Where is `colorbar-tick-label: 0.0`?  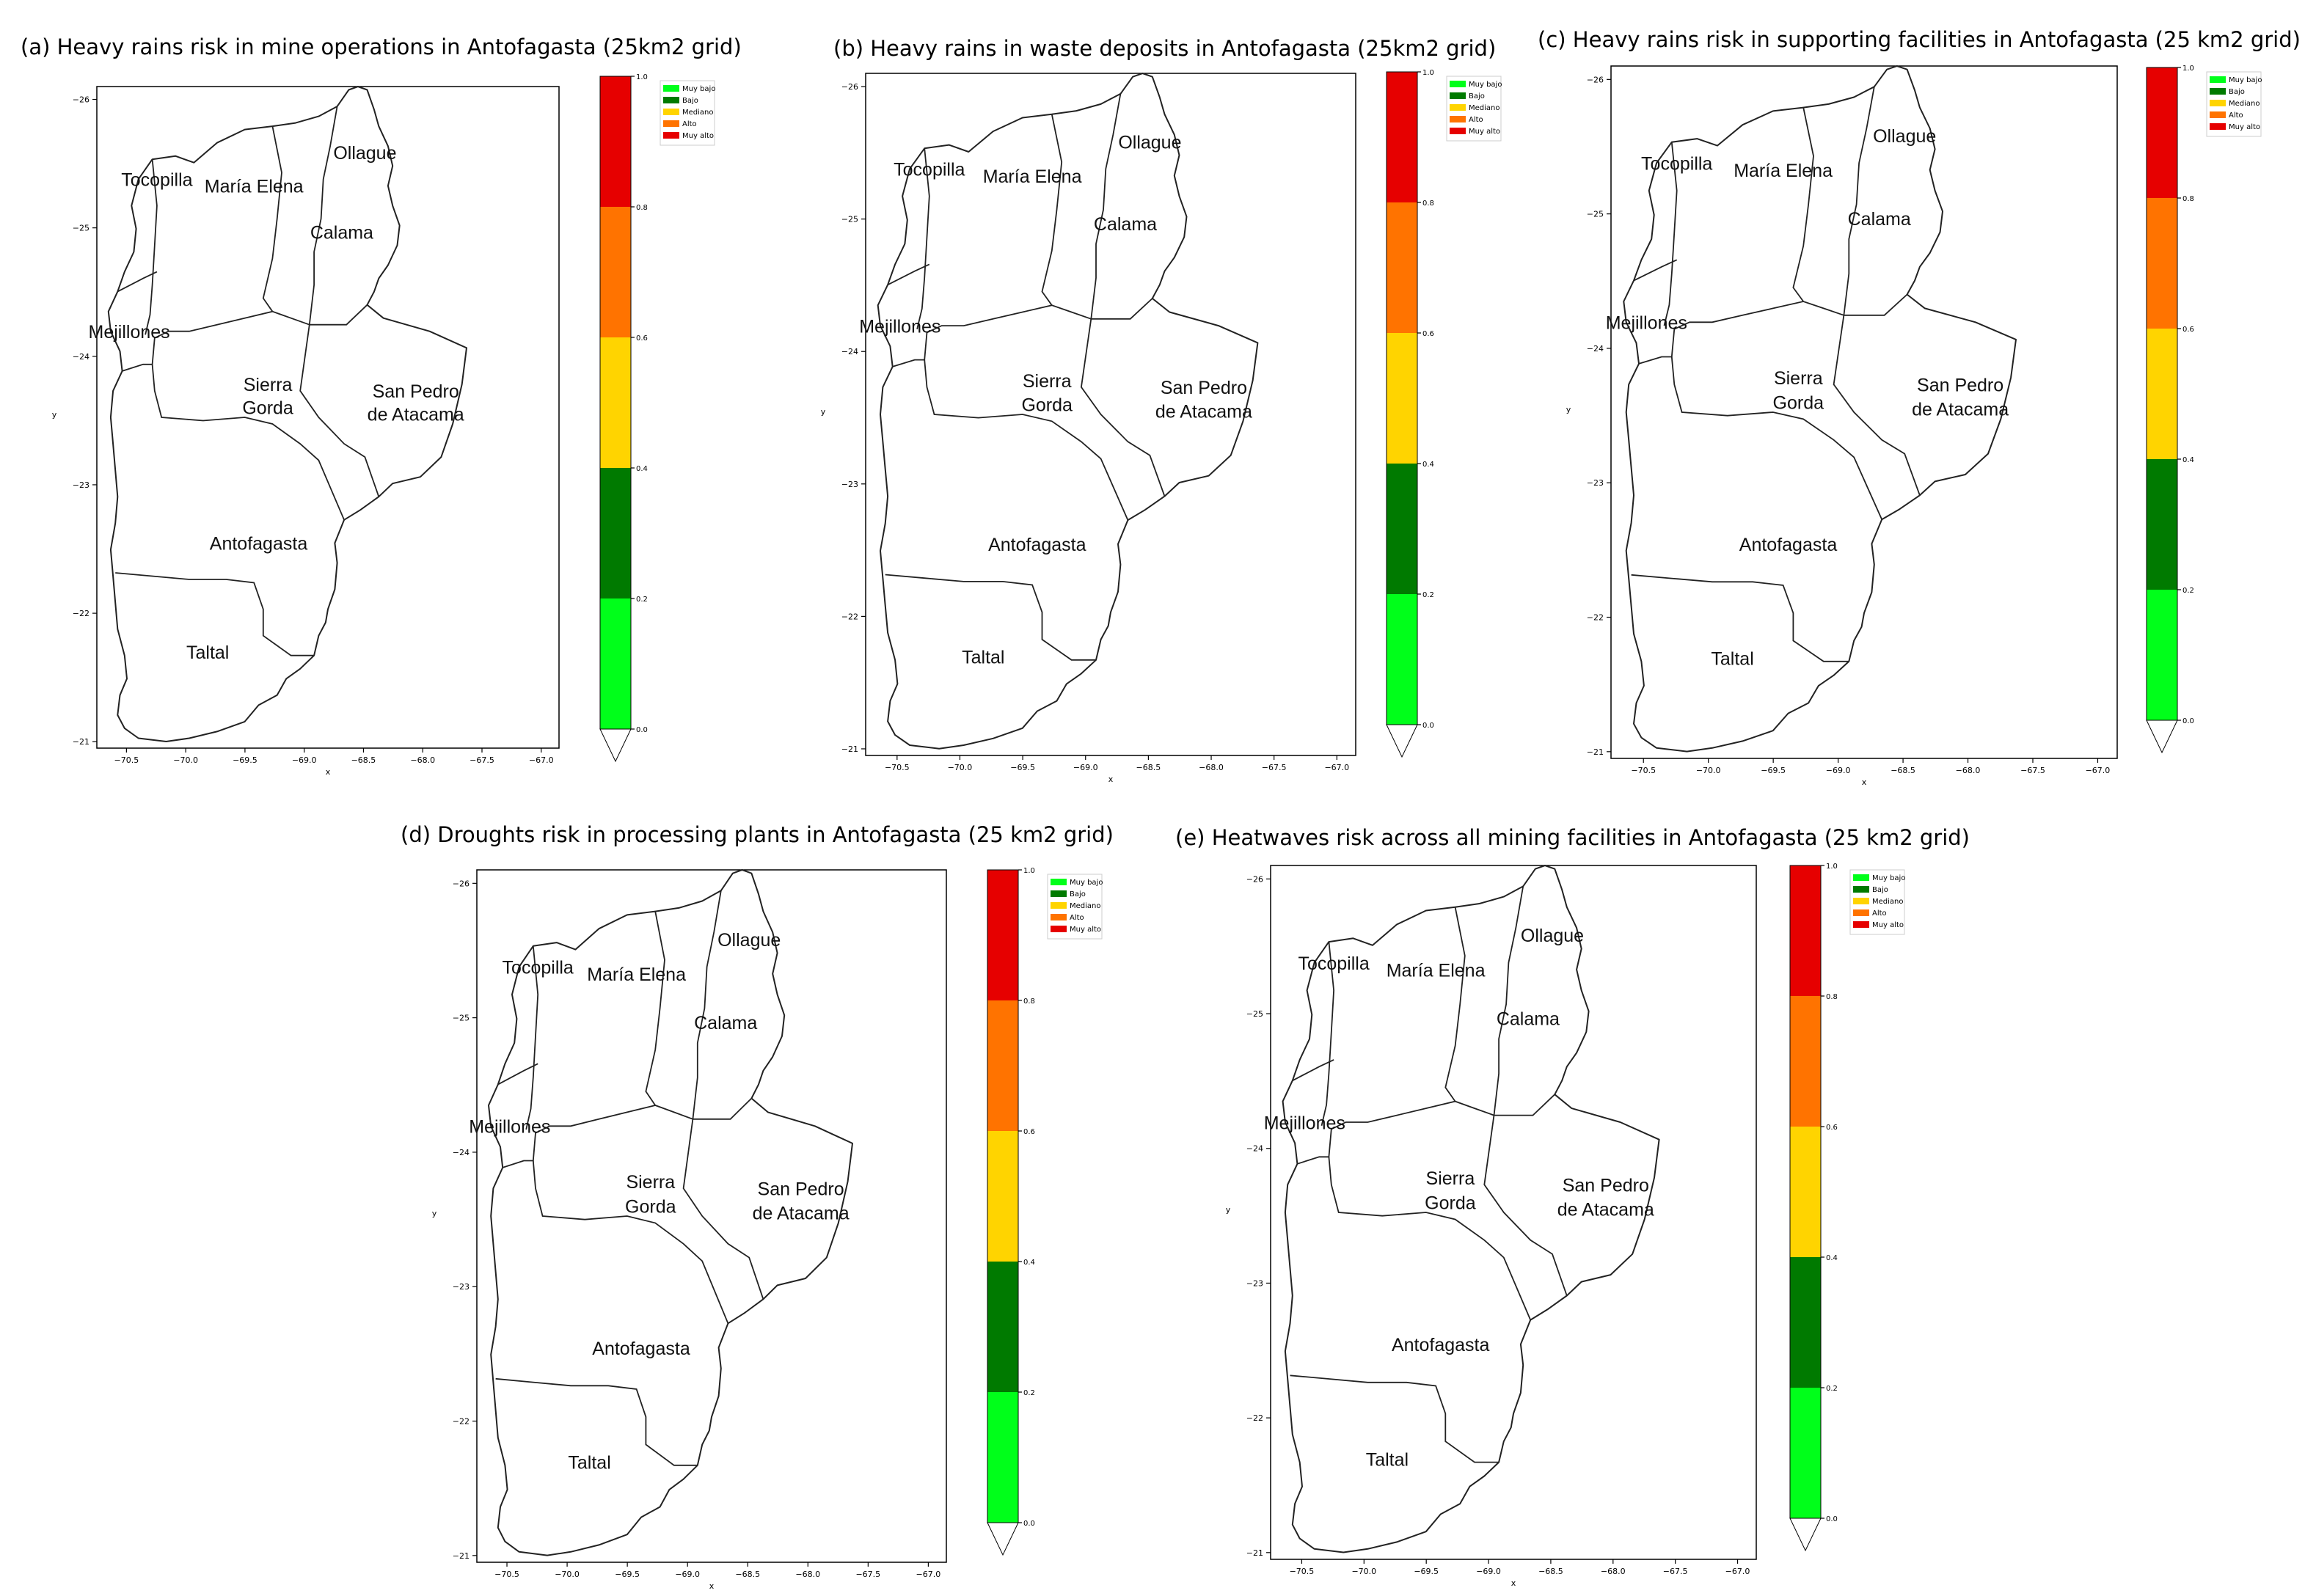 colorbar-tick-label: 0.0 is located at coordinates (1428, 726).